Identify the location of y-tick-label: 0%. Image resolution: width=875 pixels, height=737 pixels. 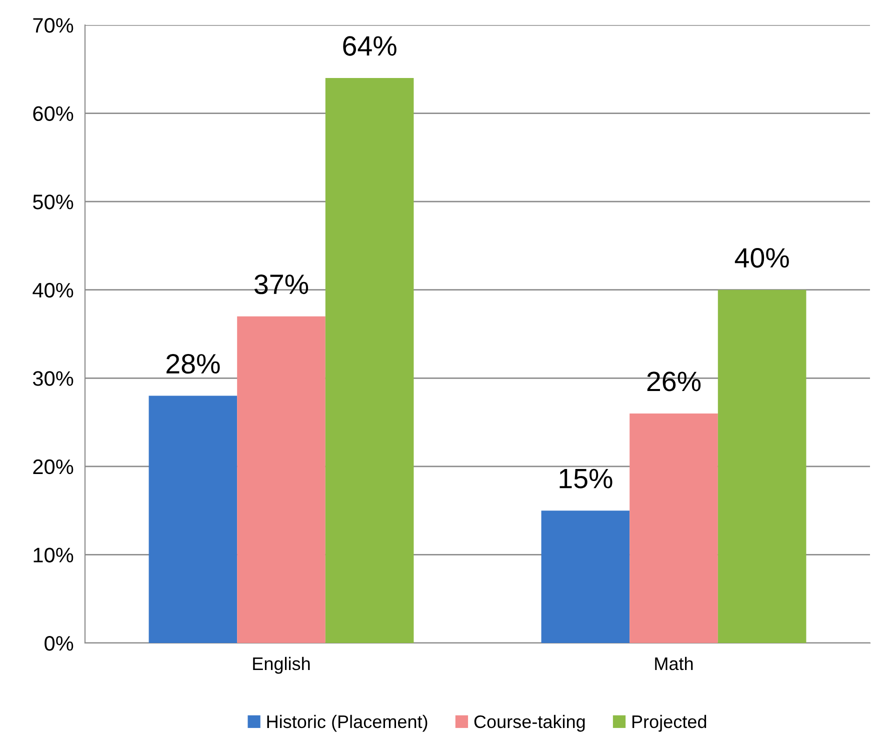
(59, 643).